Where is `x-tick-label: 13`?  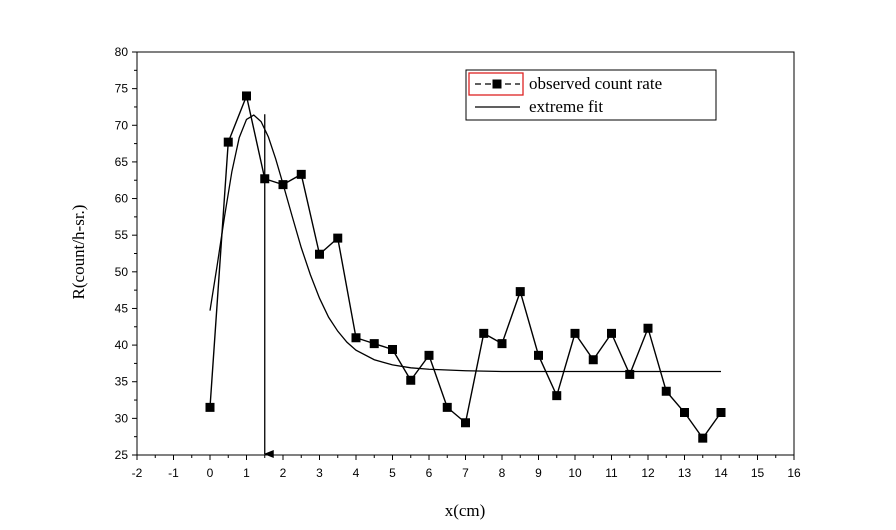
x-tick-label: 13 is located at coordinates (685, 473).